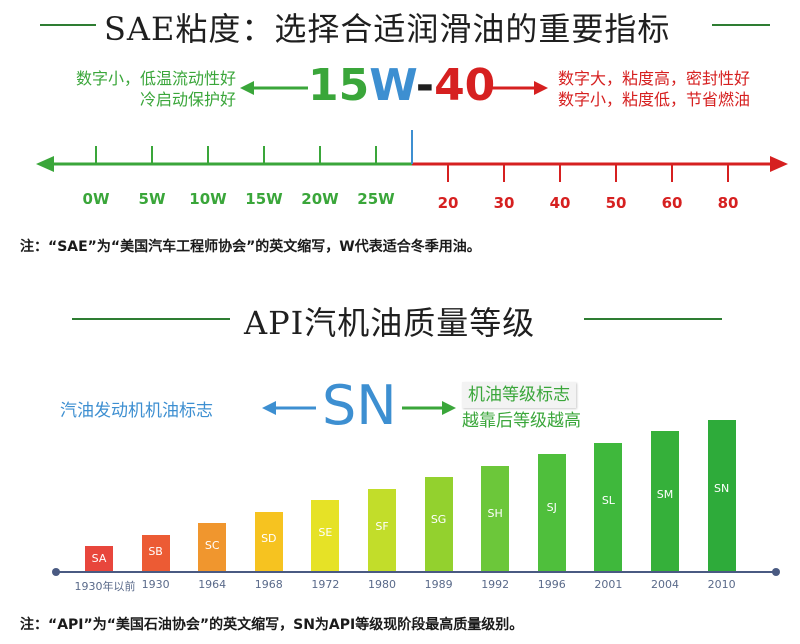  I want to click on api-grade-note-line2: 越靠后等级越高, so click(521, 421).